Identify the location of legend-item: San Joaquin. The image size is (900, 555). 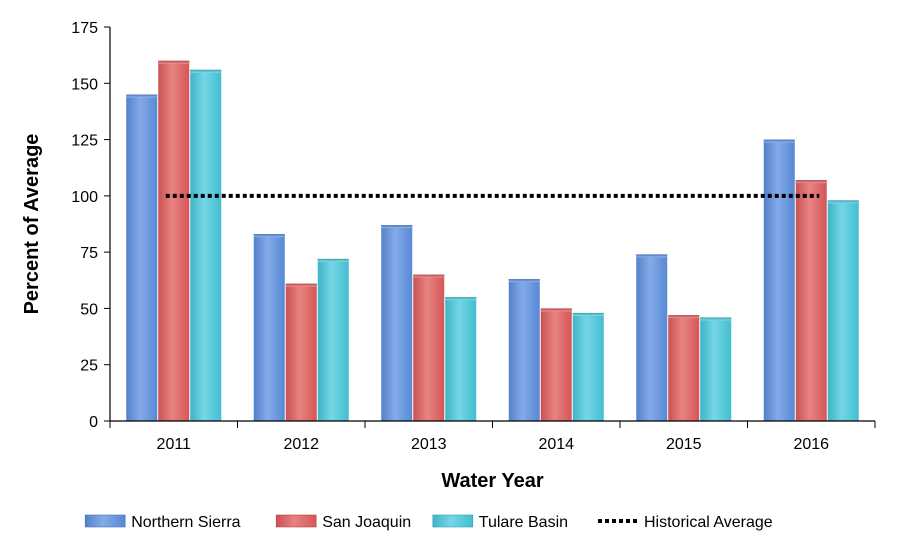
(343, 522).